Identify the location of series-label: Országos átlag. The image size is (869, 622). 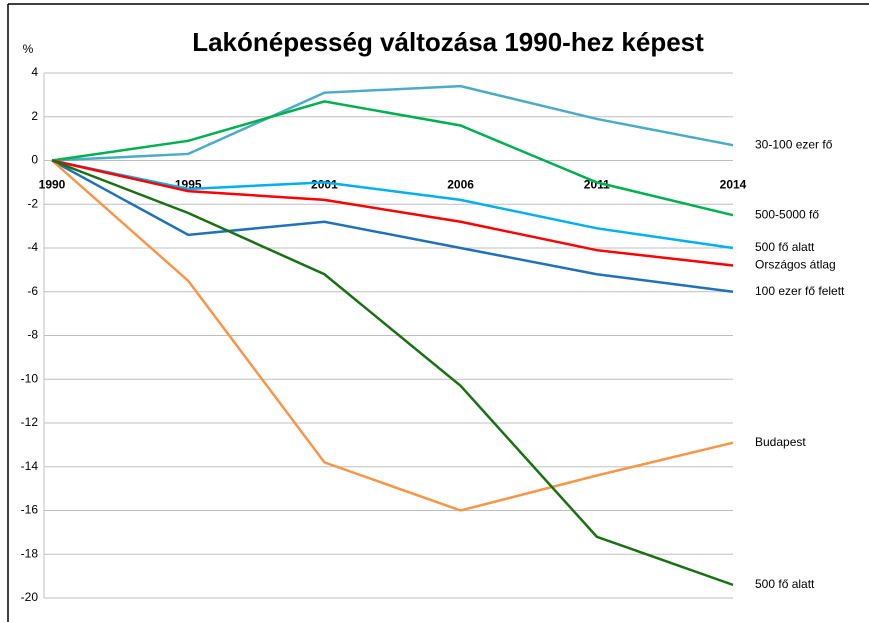
(795, 265).